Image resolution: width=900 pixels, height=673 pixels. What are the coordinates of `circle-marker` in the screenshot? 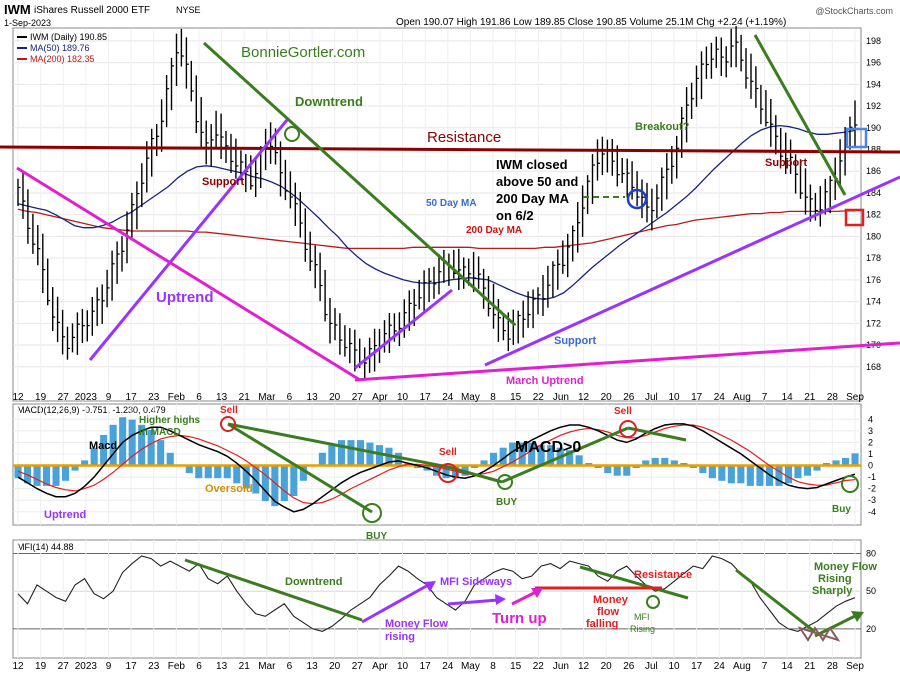 It's located at (228, 424).